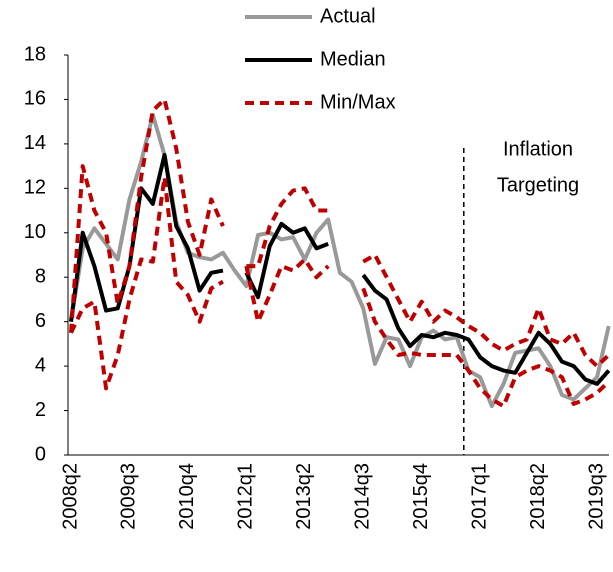 Image resolution: width=613 pixels, height=572 pixels. Describe the element at coordinates (187, 496) in the screenshot. I see `x-tick-label: 2010q4` at that location.